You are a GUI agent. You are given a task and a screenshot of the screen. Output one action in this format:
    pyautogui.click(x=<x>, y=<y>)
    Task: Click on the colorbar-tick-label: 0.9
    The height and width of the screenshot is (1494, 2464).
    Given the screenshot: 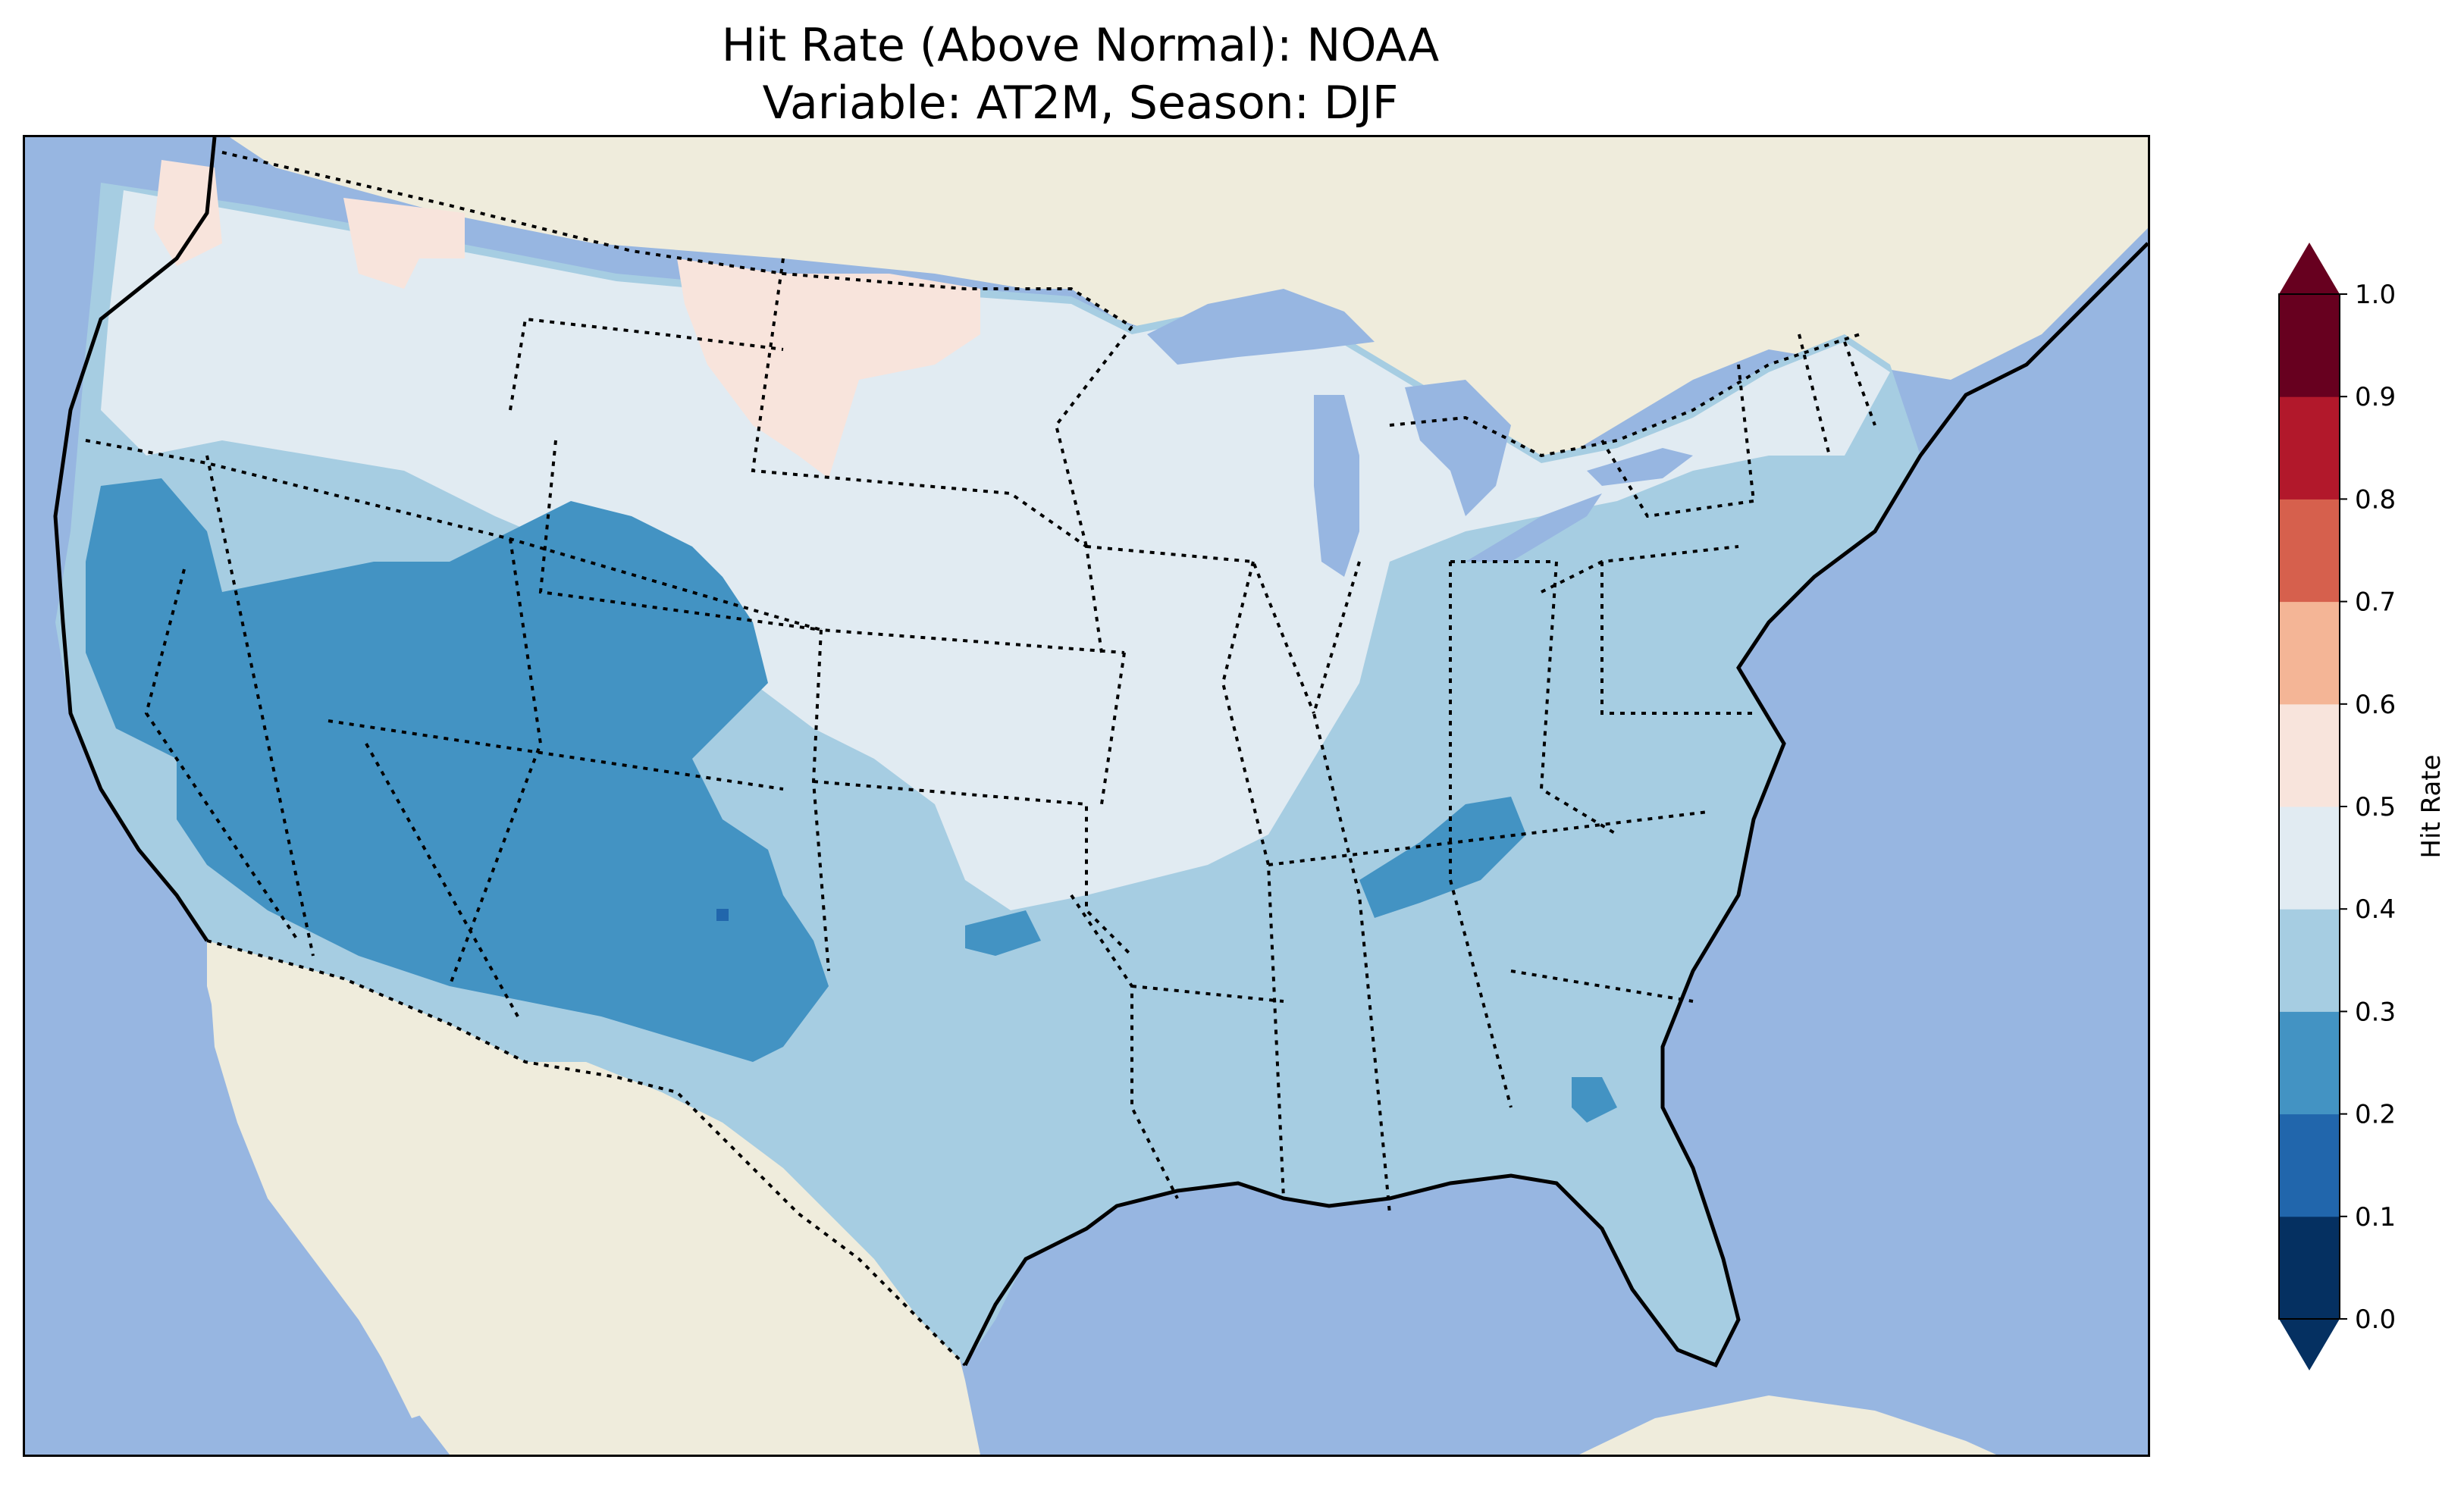 What is the action you would take?
    pyautogui.click(x=2375, y=397)
    